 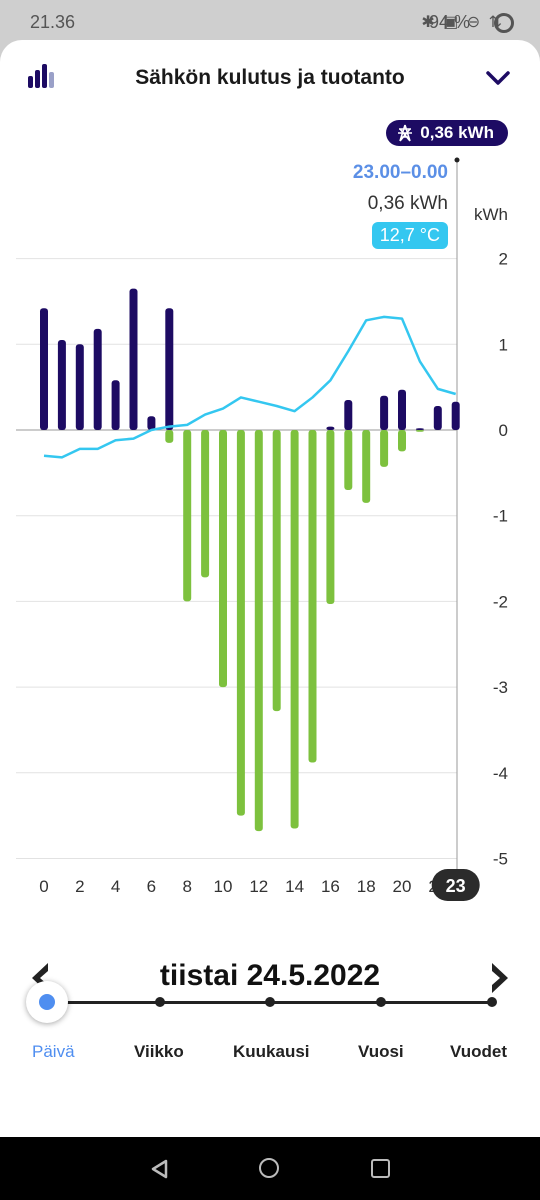 I want to click on period-slider-knob, so click(x=47, y=1002).